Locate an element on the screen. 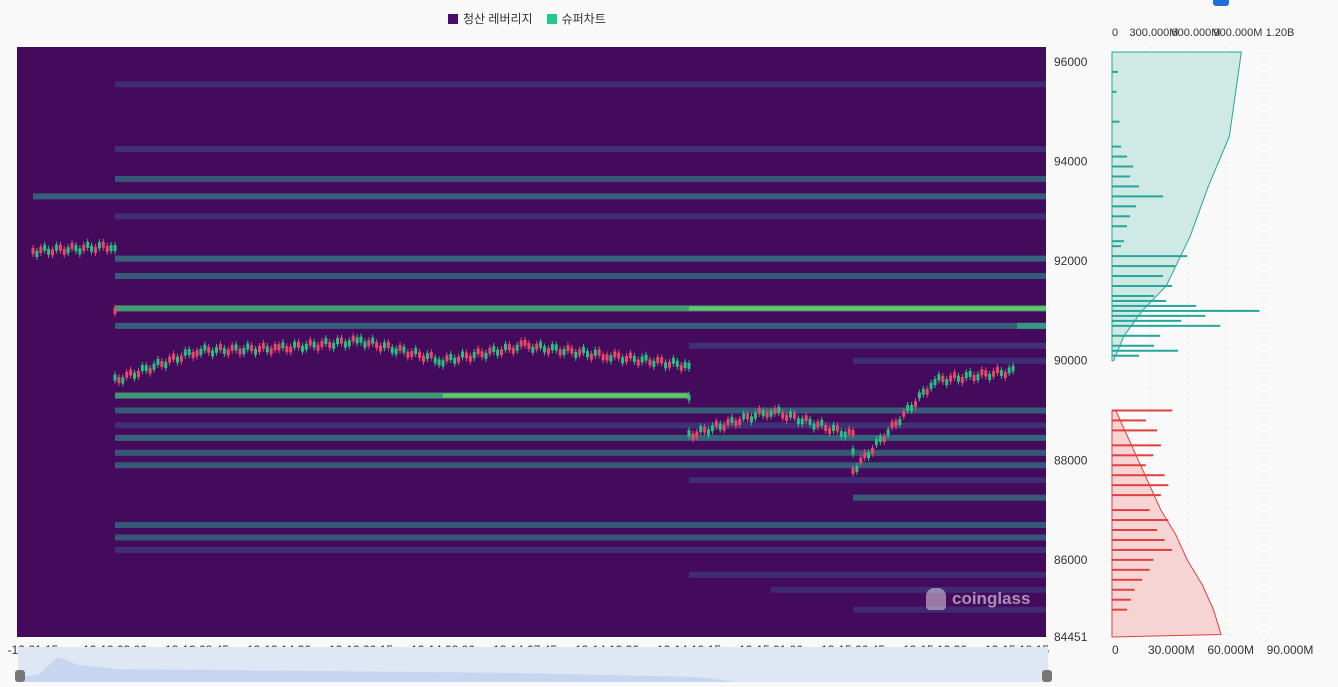 The image size is (1338, 687). legend-item-superchart: 슈퍼차트 is located at coordinates (576, 18).